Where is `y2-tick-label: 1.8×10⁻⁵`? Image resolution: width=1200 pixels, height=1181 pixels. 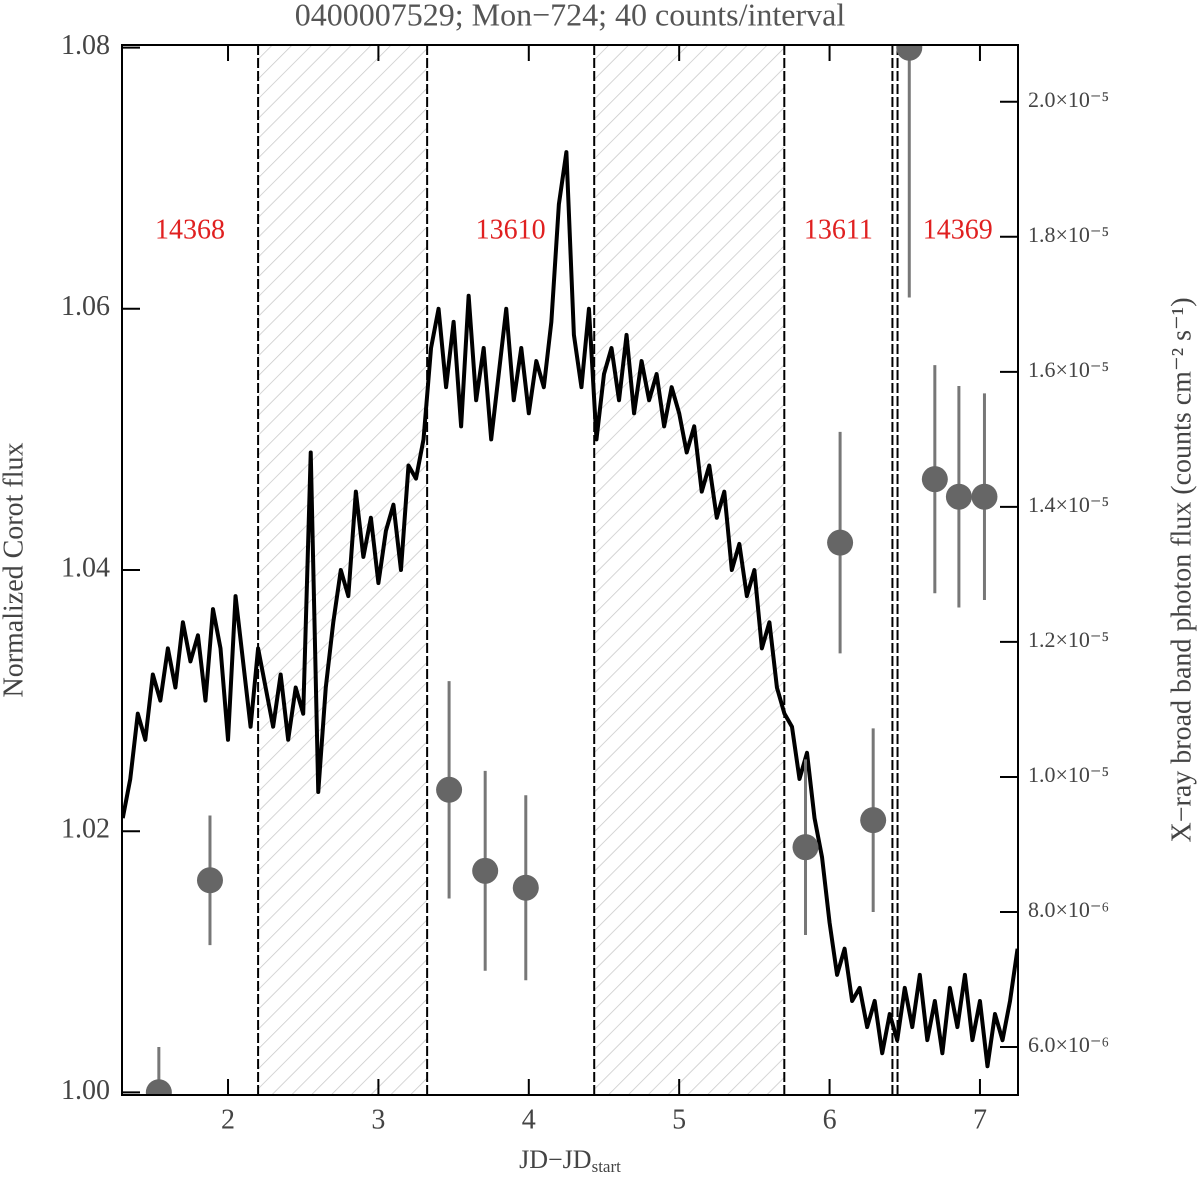
y2-tick-label: 1.8×10⁻⁵ is located at coordinates (1068, 234).